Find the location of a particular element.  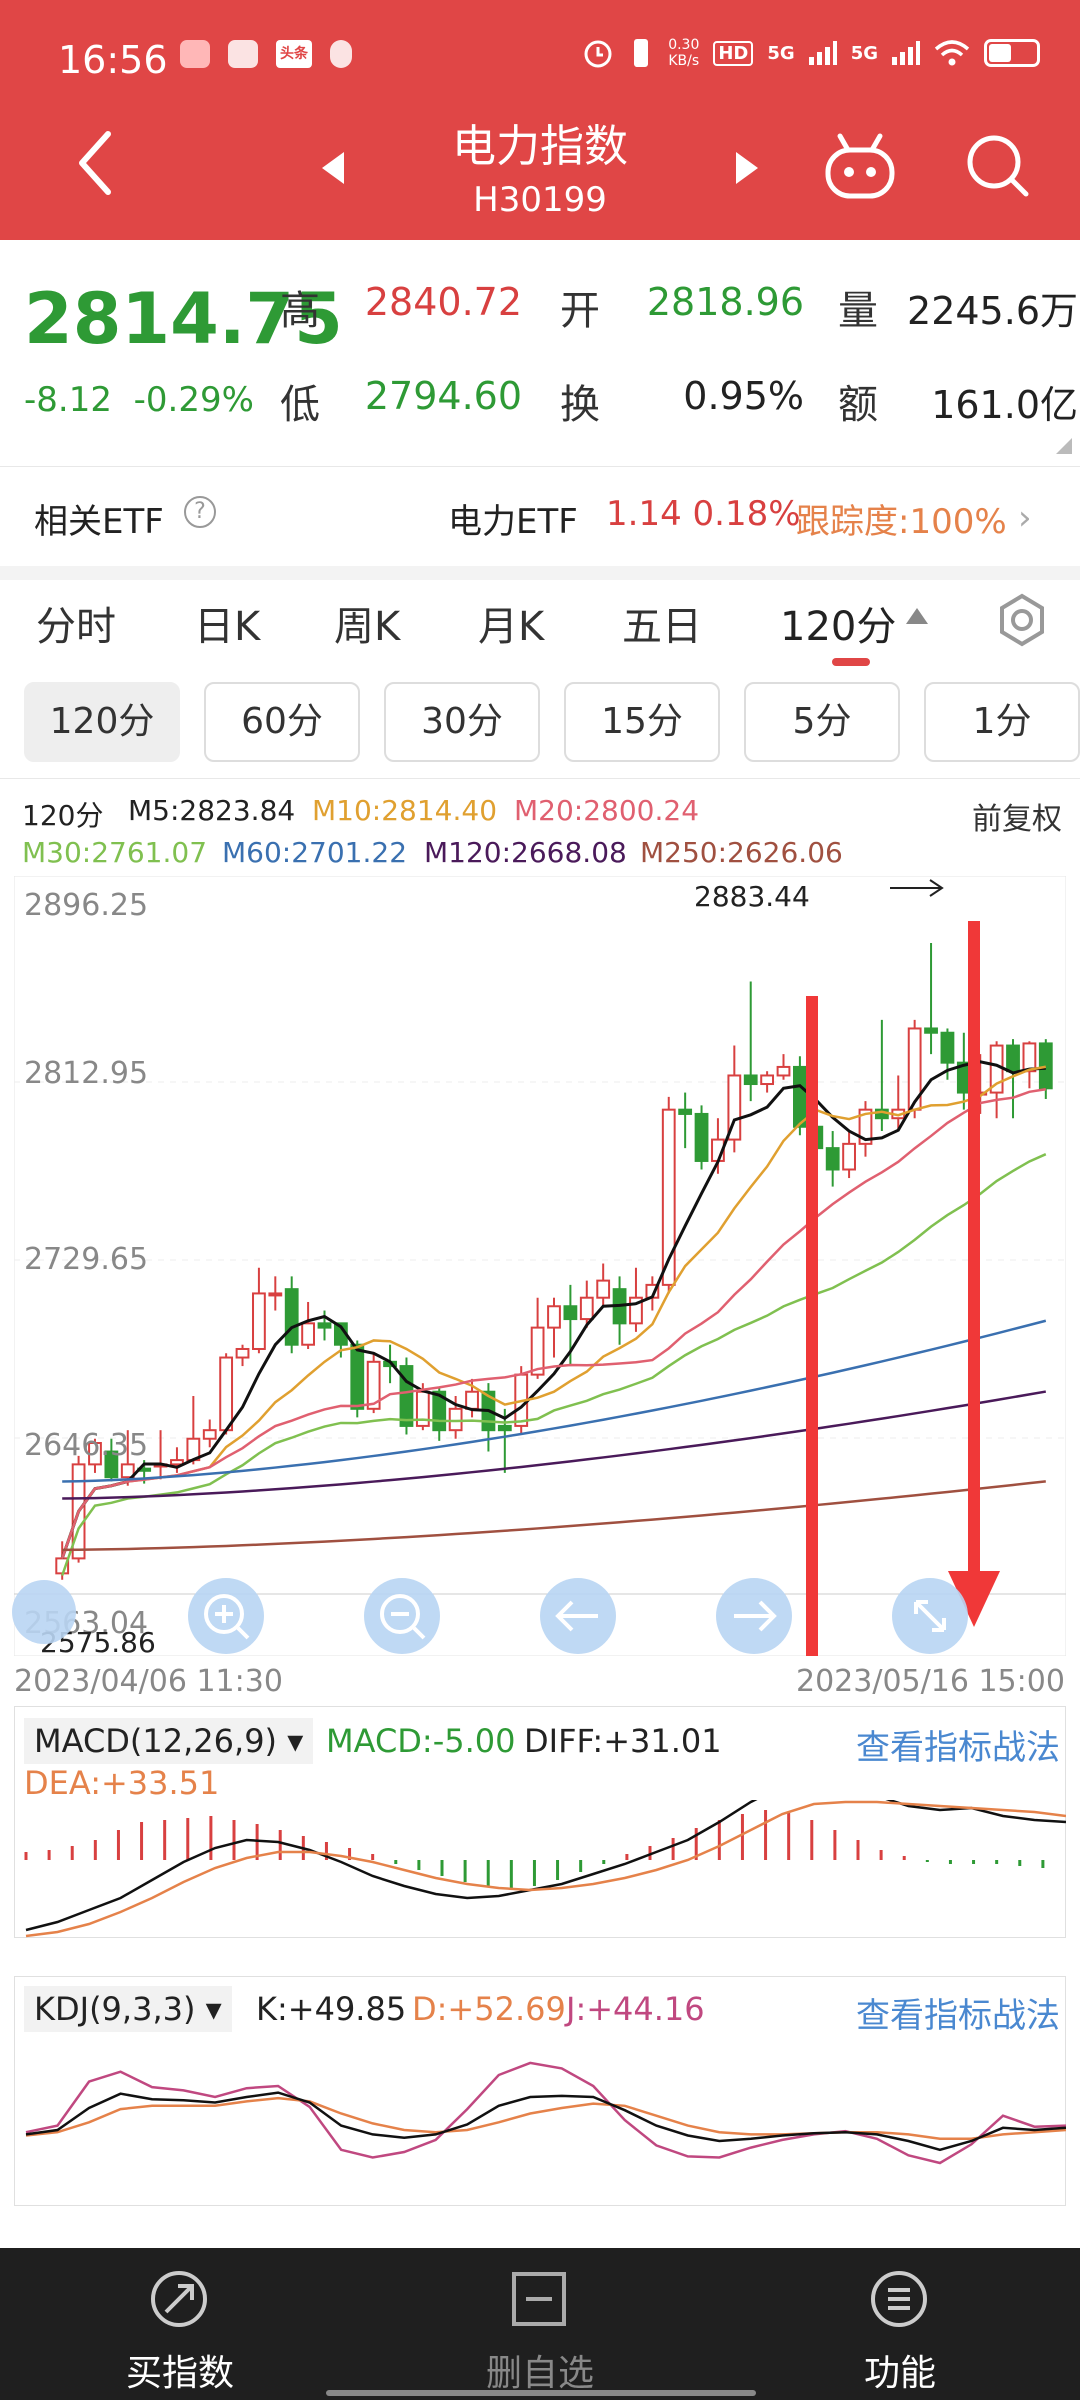

adjust-mode: 前复权 is located at coordinates (1017, 819).